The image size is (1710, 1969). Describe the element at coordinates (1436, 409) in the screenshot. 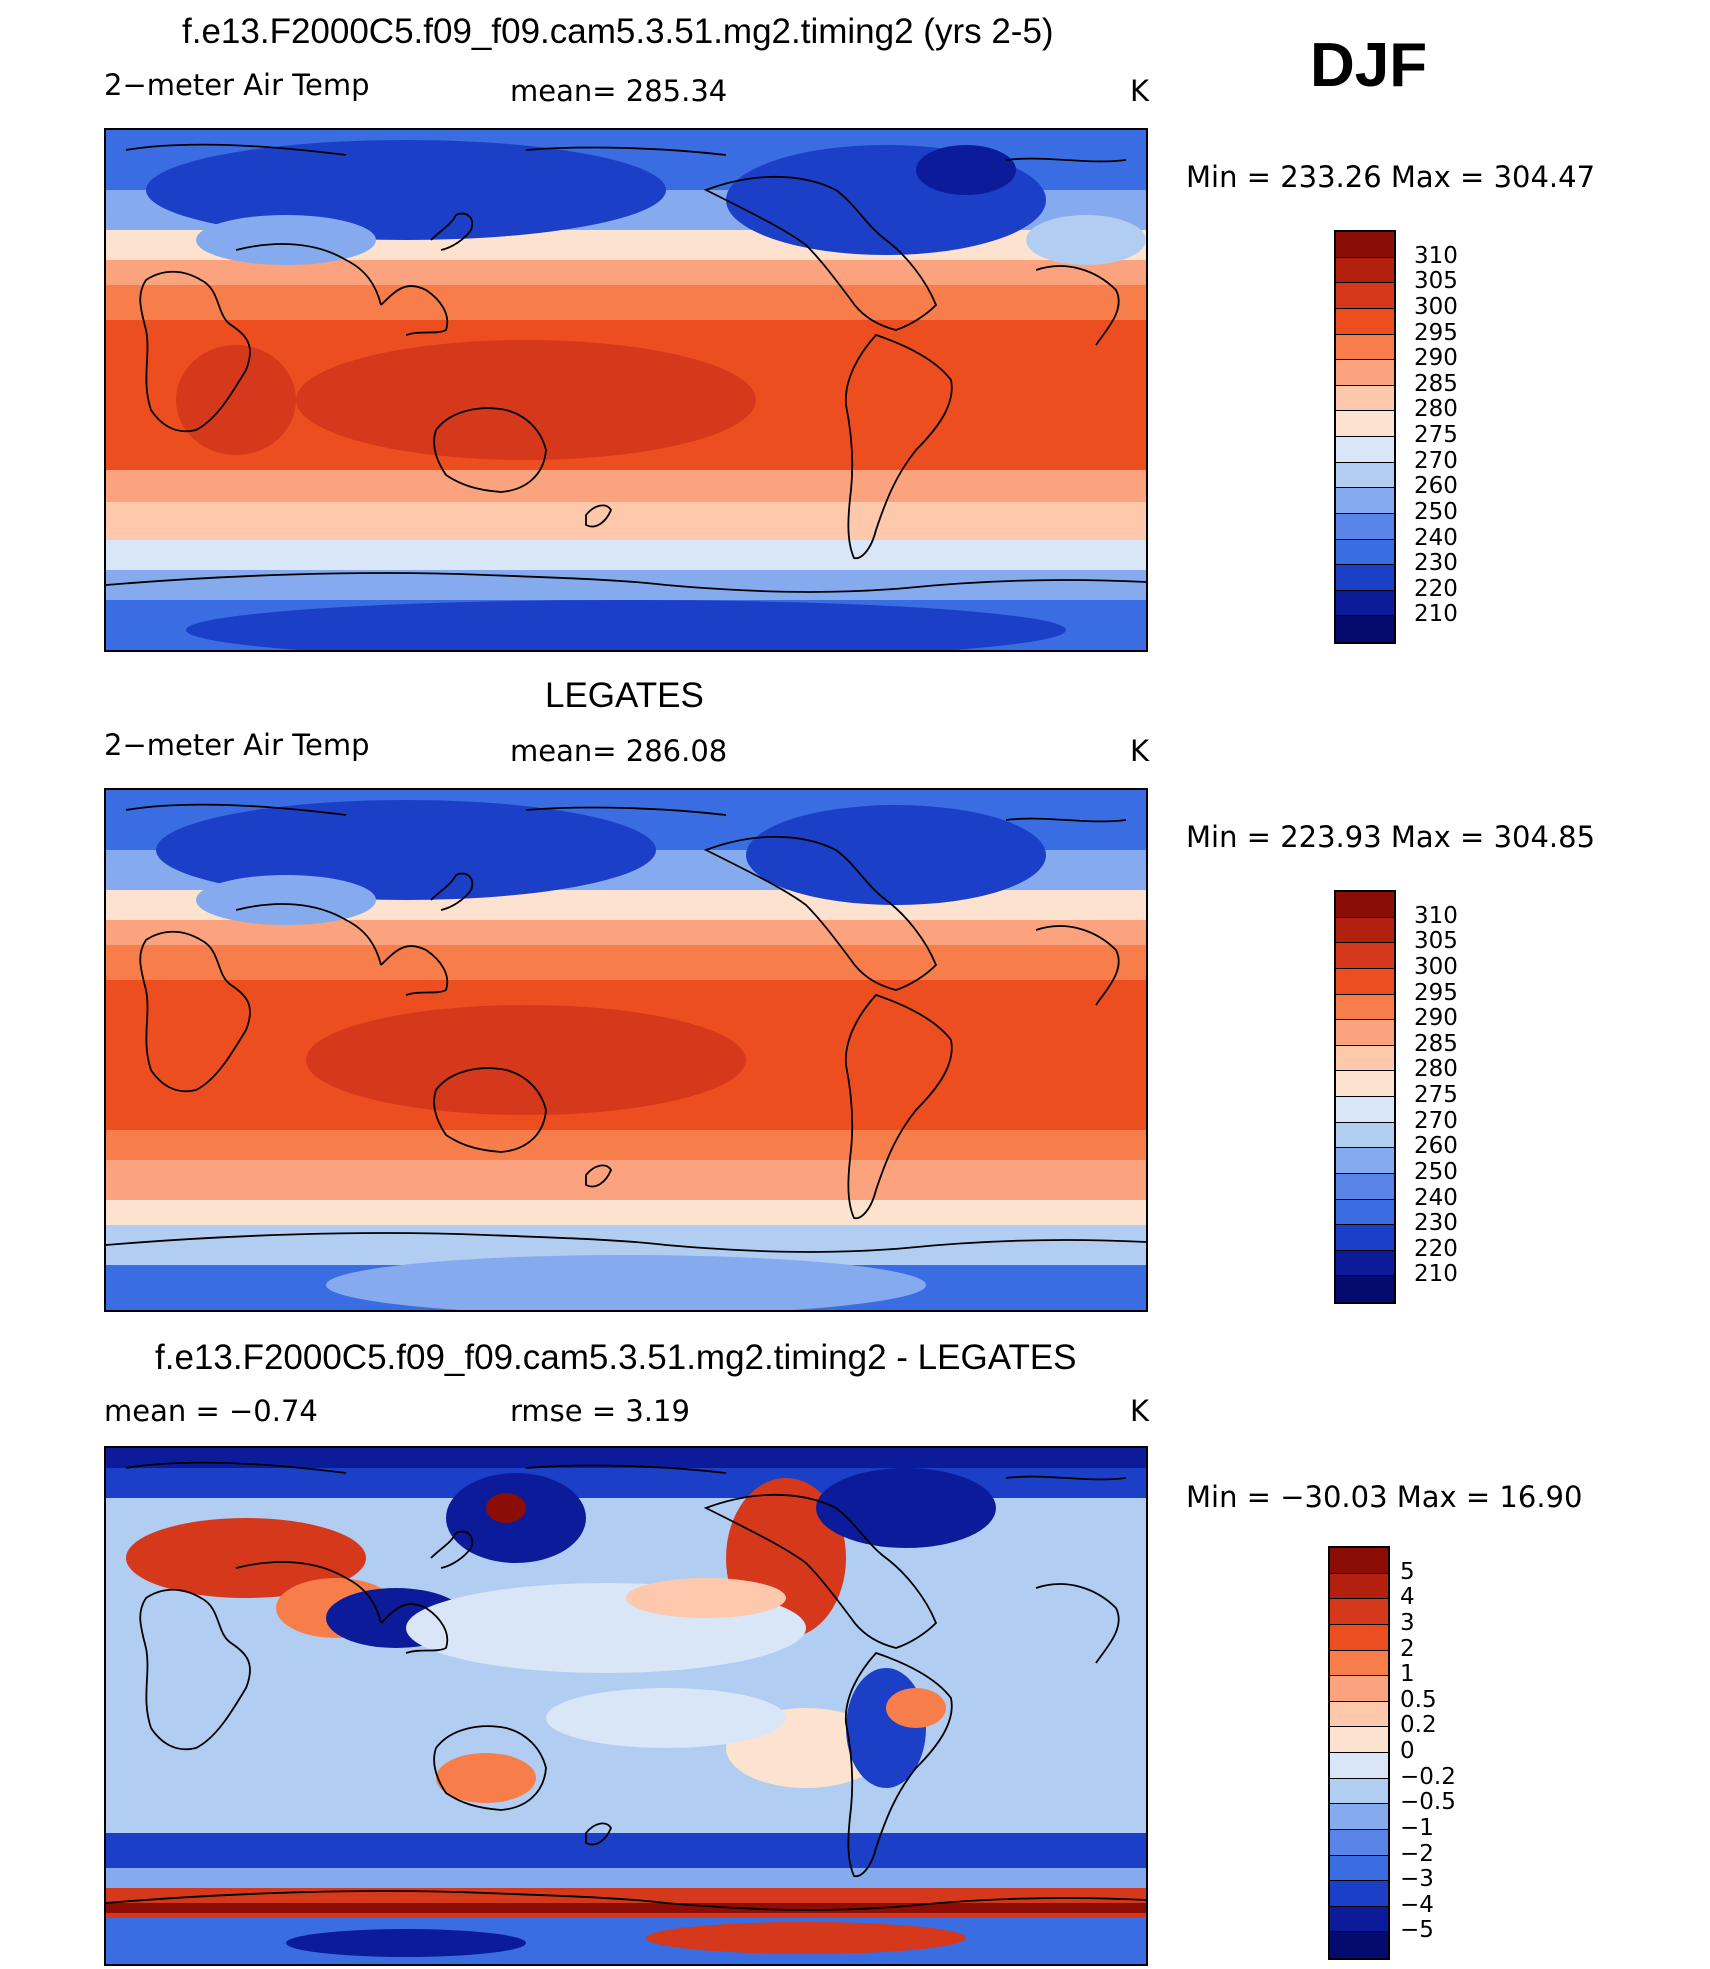

I see `colorbar-label: 280` at that location.